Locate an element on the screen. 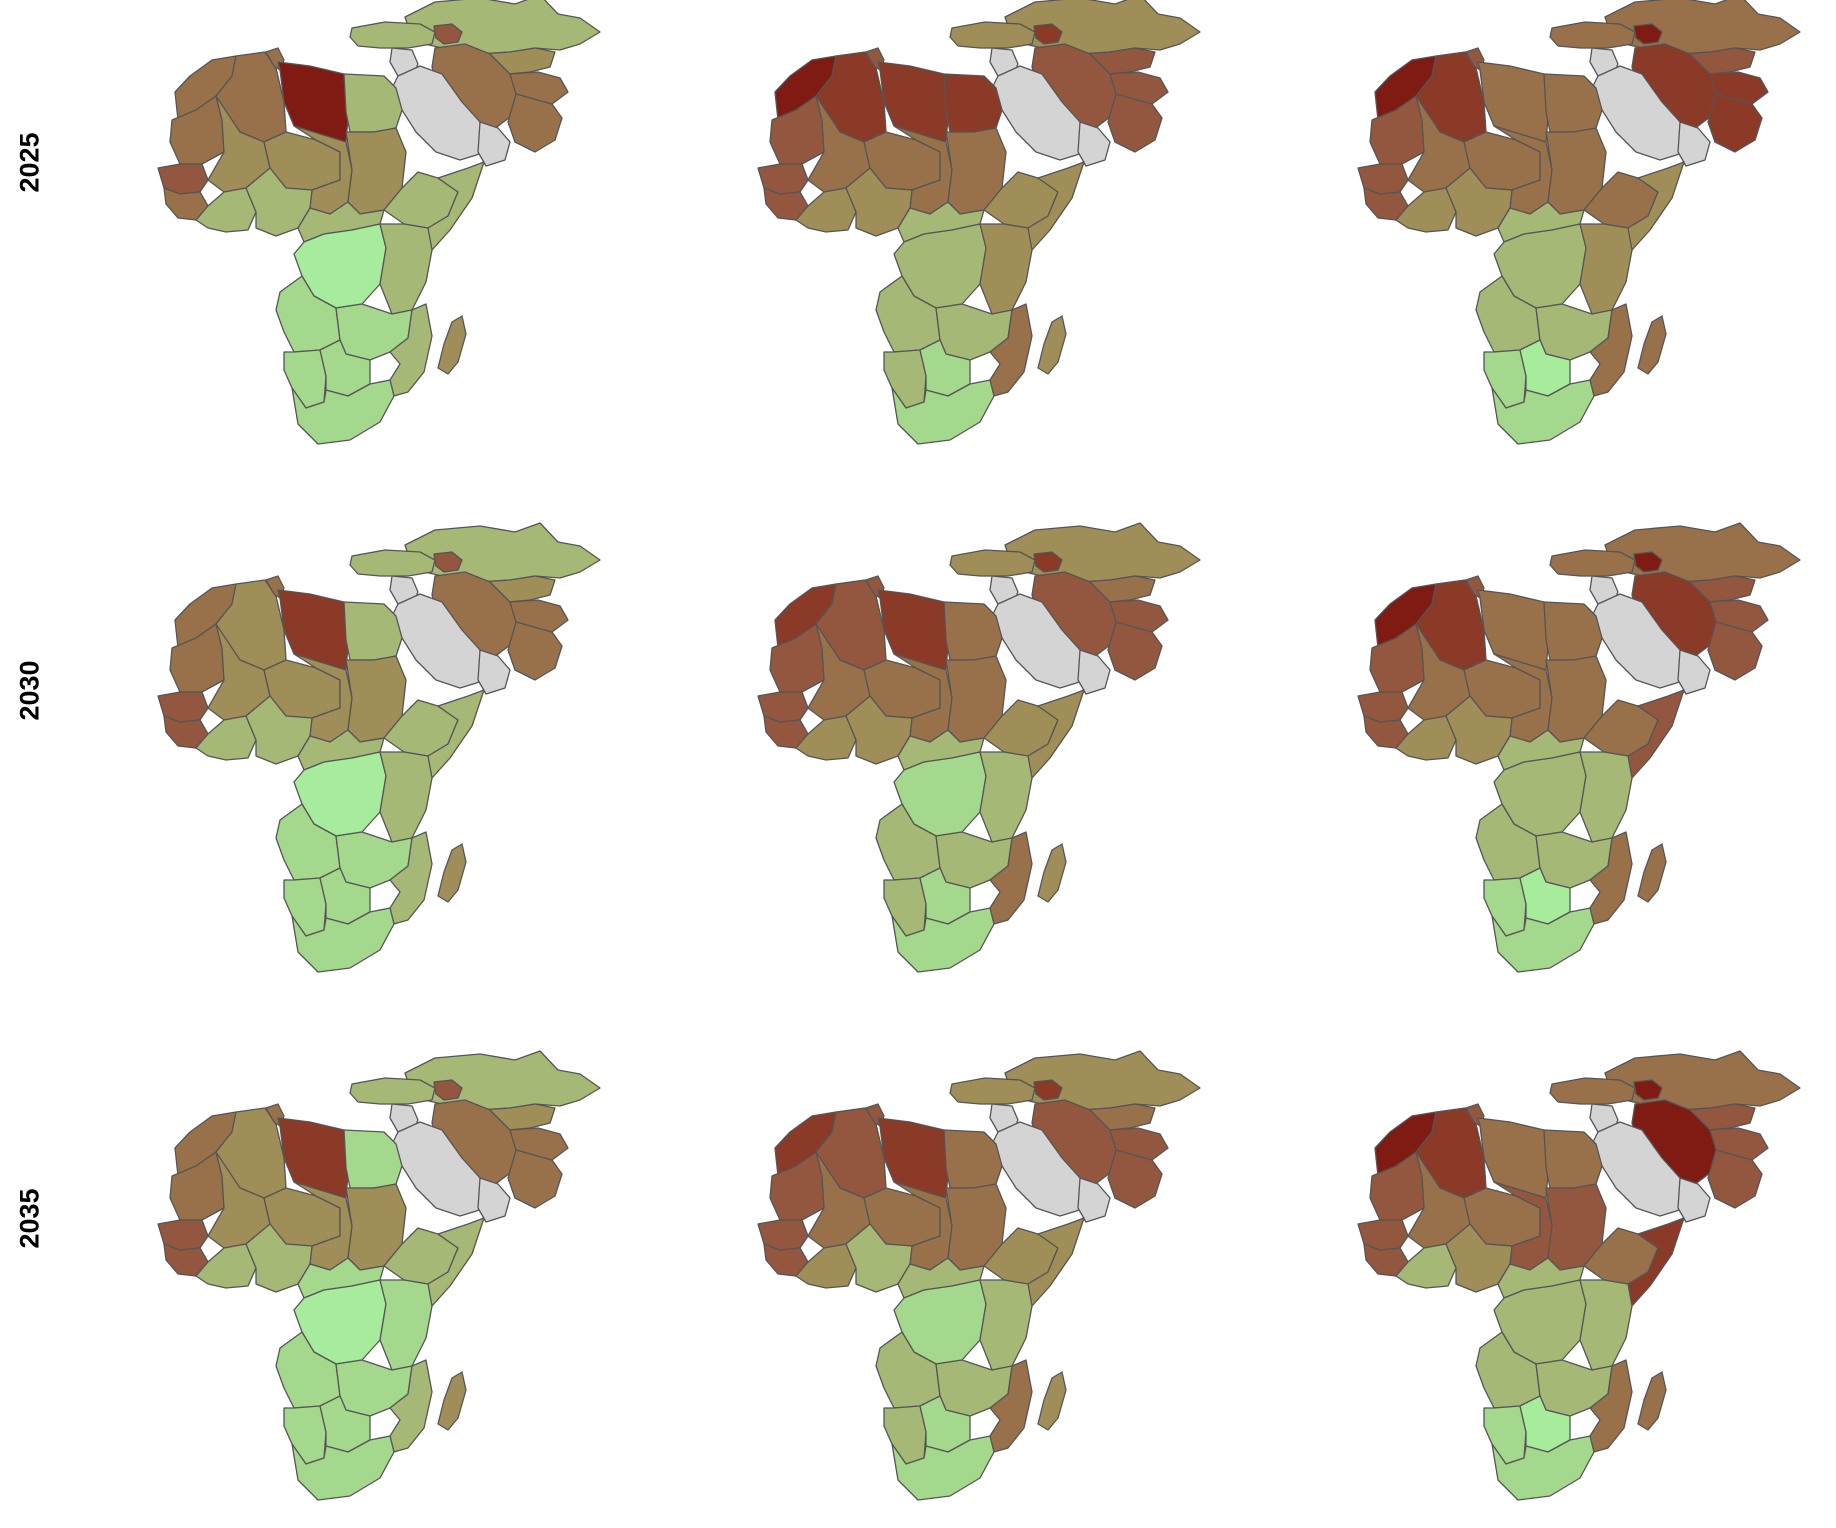  map-panel-2025-col2 is located at coordinates (940, 236).